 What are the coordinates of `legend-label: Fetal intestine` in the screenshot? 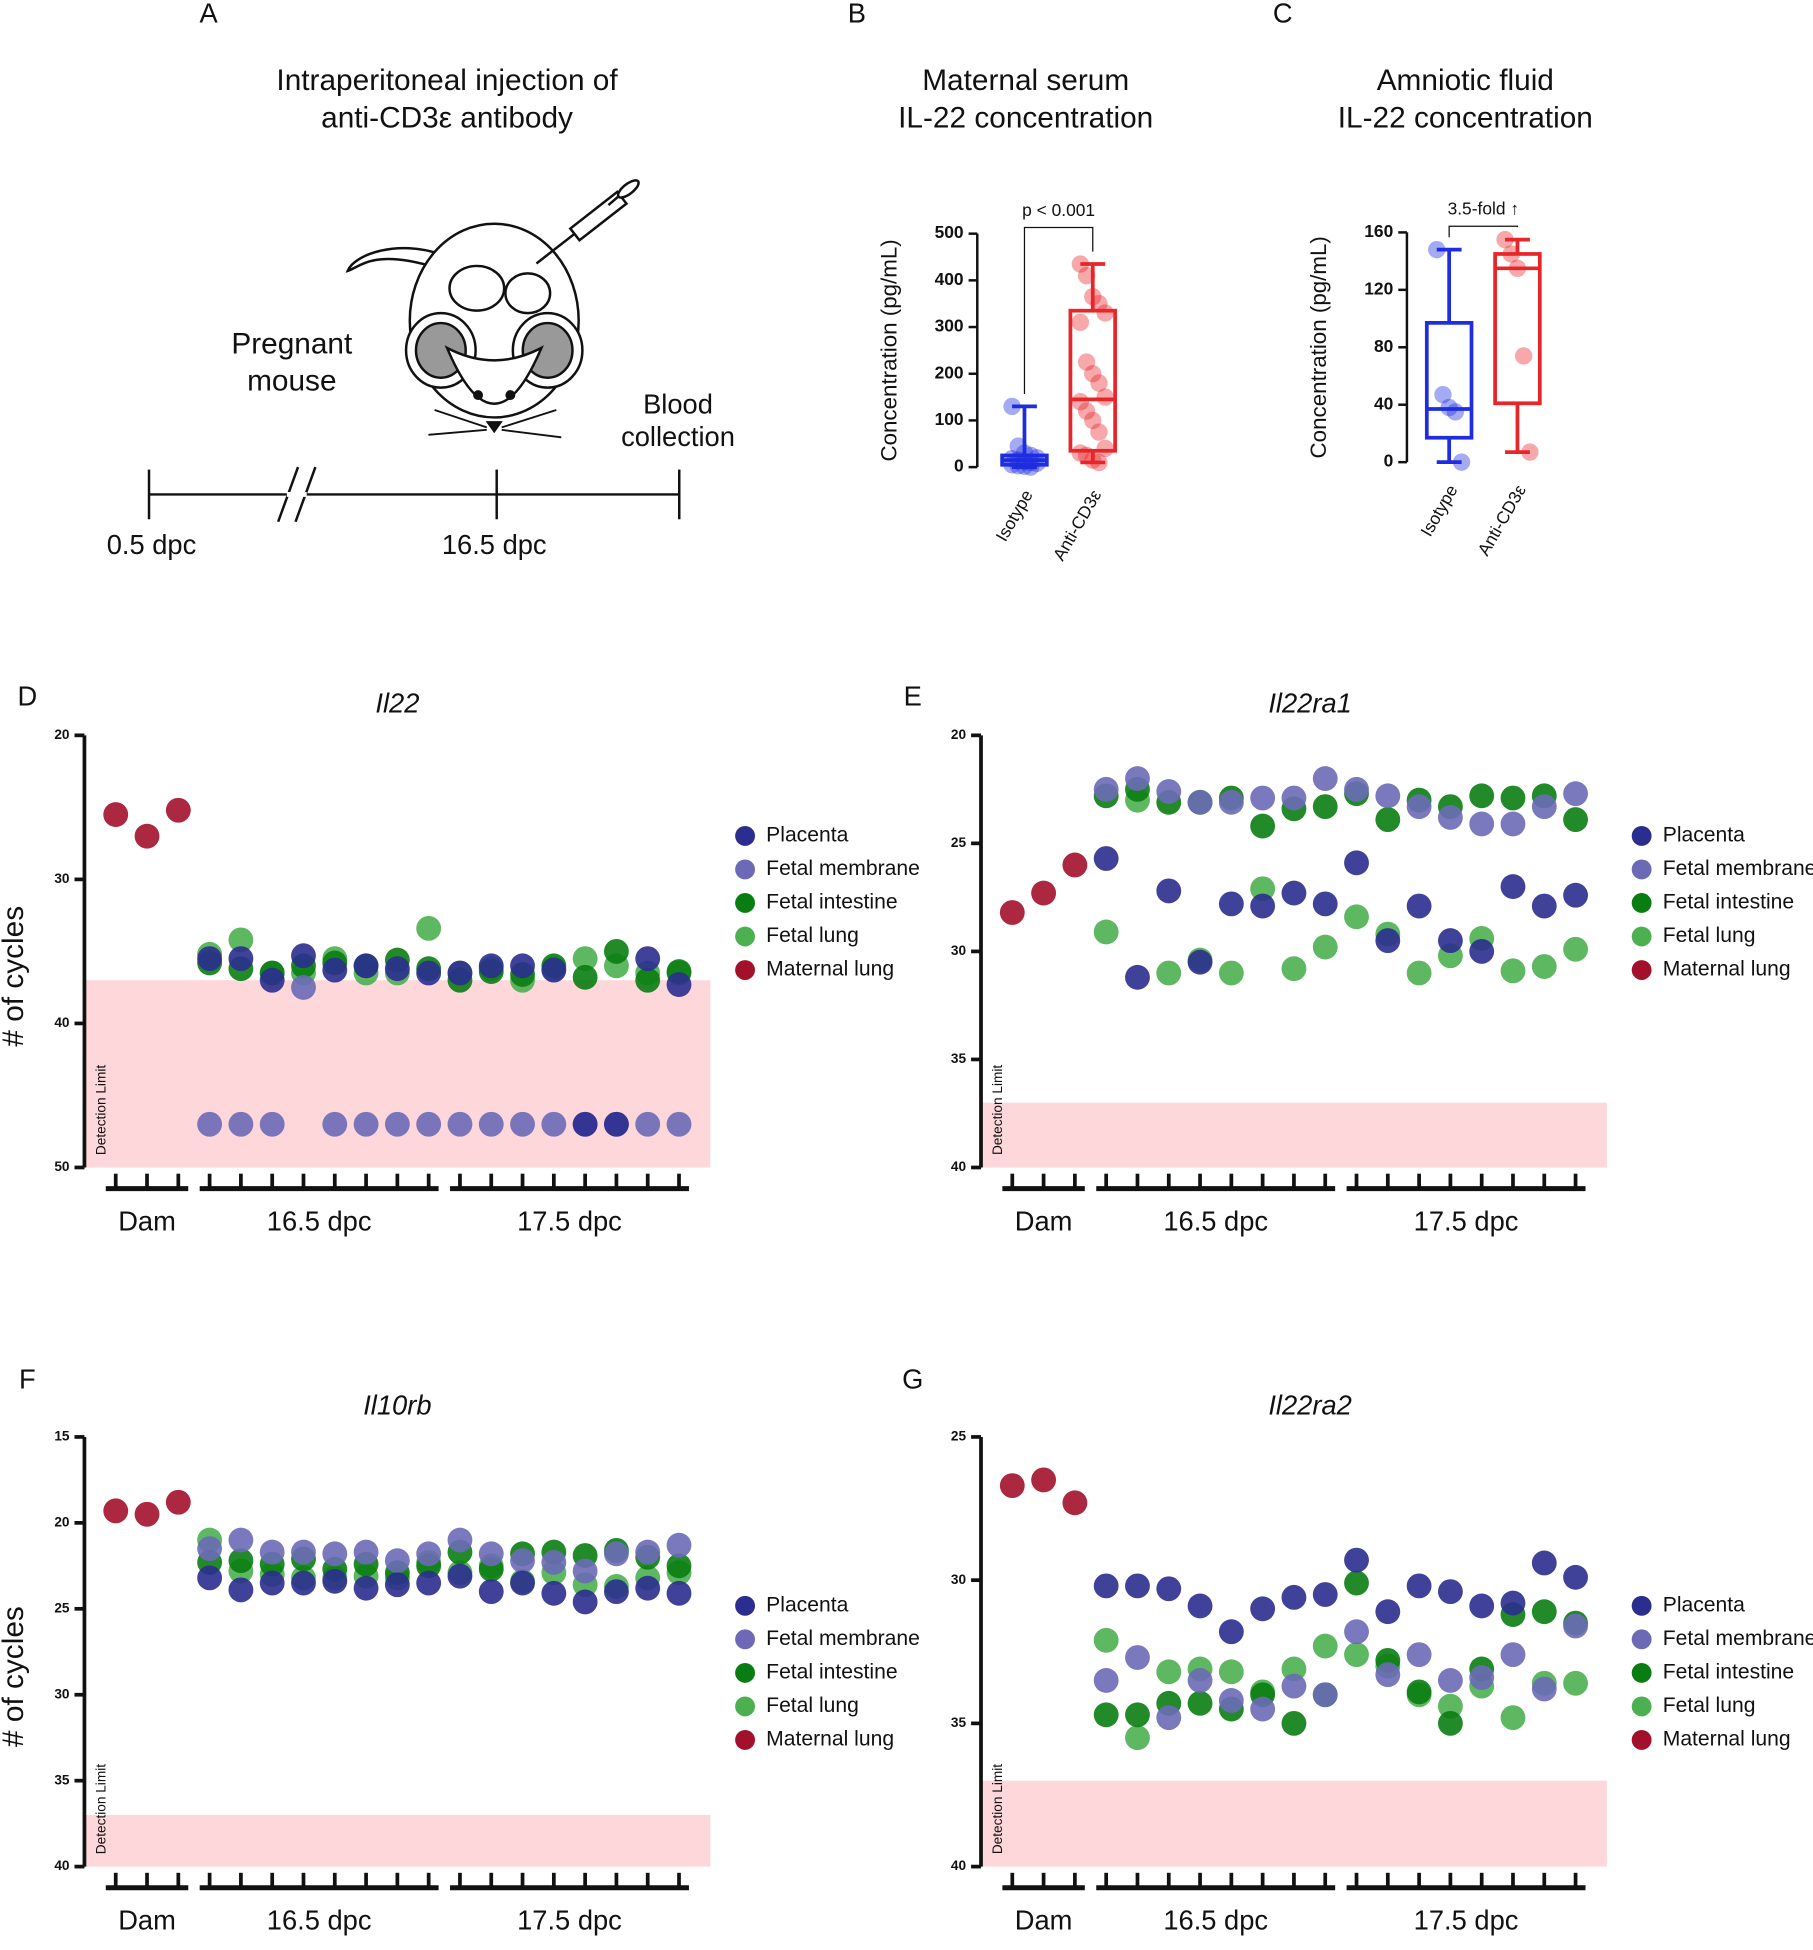 It's located at (831, 1671).